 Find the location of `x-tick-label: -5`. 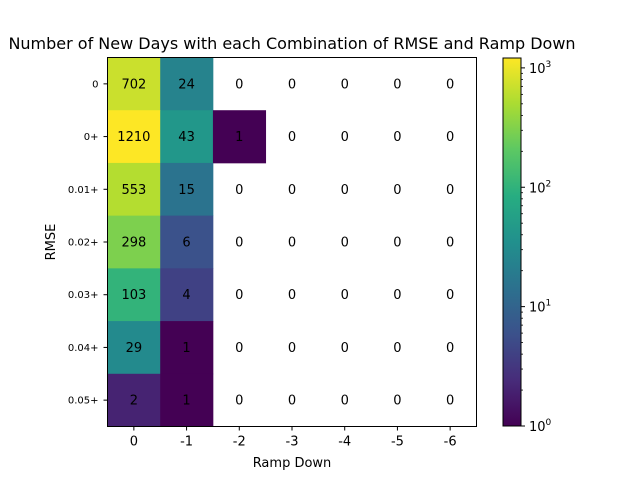

x-tick-label: -5 is located at coordinates (397, 442).